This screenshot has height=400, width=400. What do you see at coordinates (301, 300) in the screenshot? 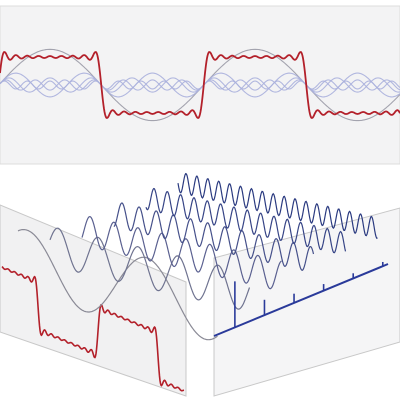
I see `spectrum-baseline` at bounding box center [301, 300].